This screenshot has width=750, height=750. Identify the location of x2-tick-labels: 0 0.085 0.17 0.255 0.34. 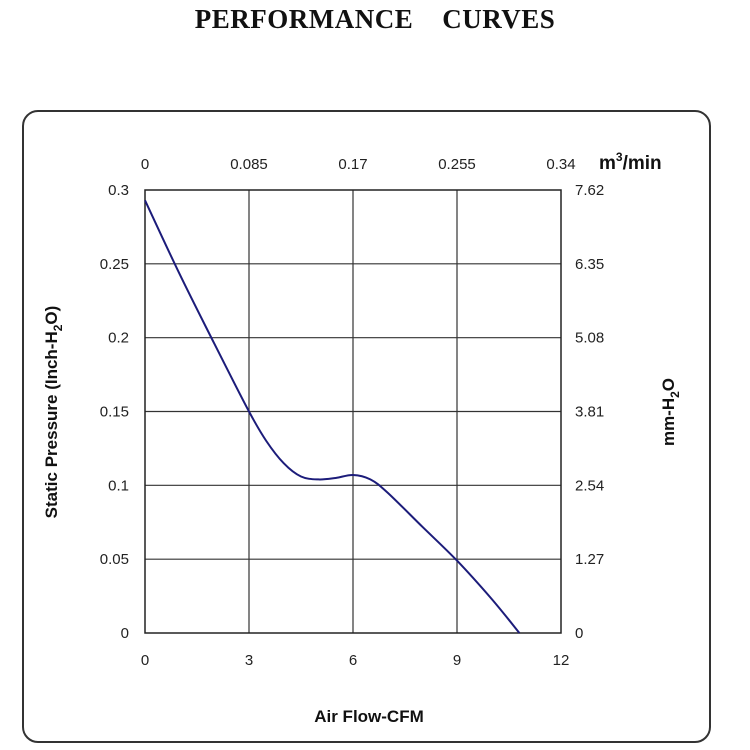
(358, 164).